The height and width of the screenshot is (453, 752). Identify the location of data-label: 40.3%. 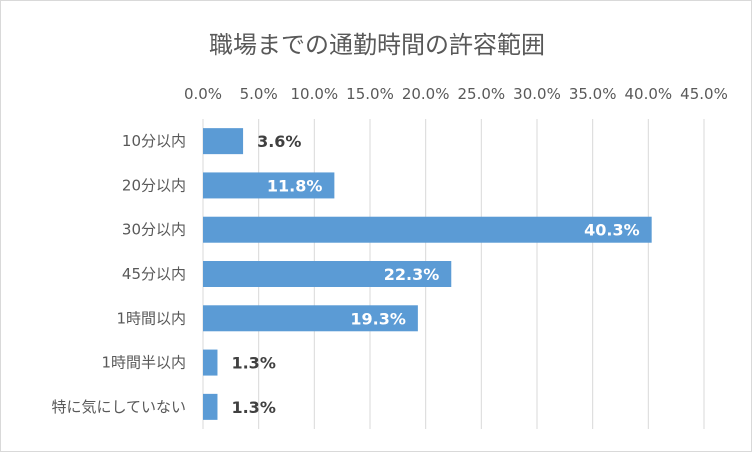
(612, 230).